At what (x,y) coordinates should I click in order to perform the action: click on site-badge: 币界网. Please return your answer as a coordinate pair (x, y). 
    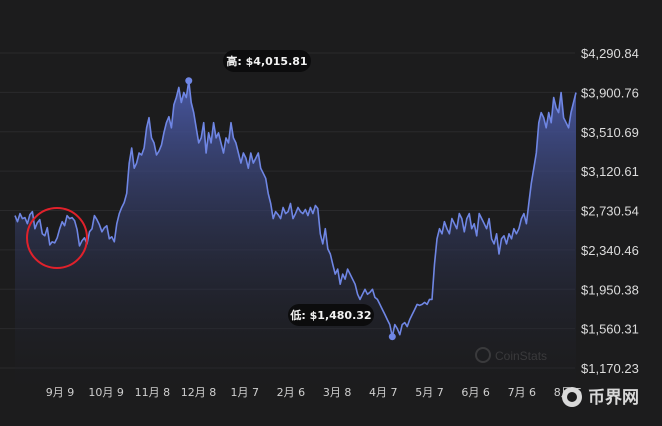
    Looking at the image, I should click on (600, 397).